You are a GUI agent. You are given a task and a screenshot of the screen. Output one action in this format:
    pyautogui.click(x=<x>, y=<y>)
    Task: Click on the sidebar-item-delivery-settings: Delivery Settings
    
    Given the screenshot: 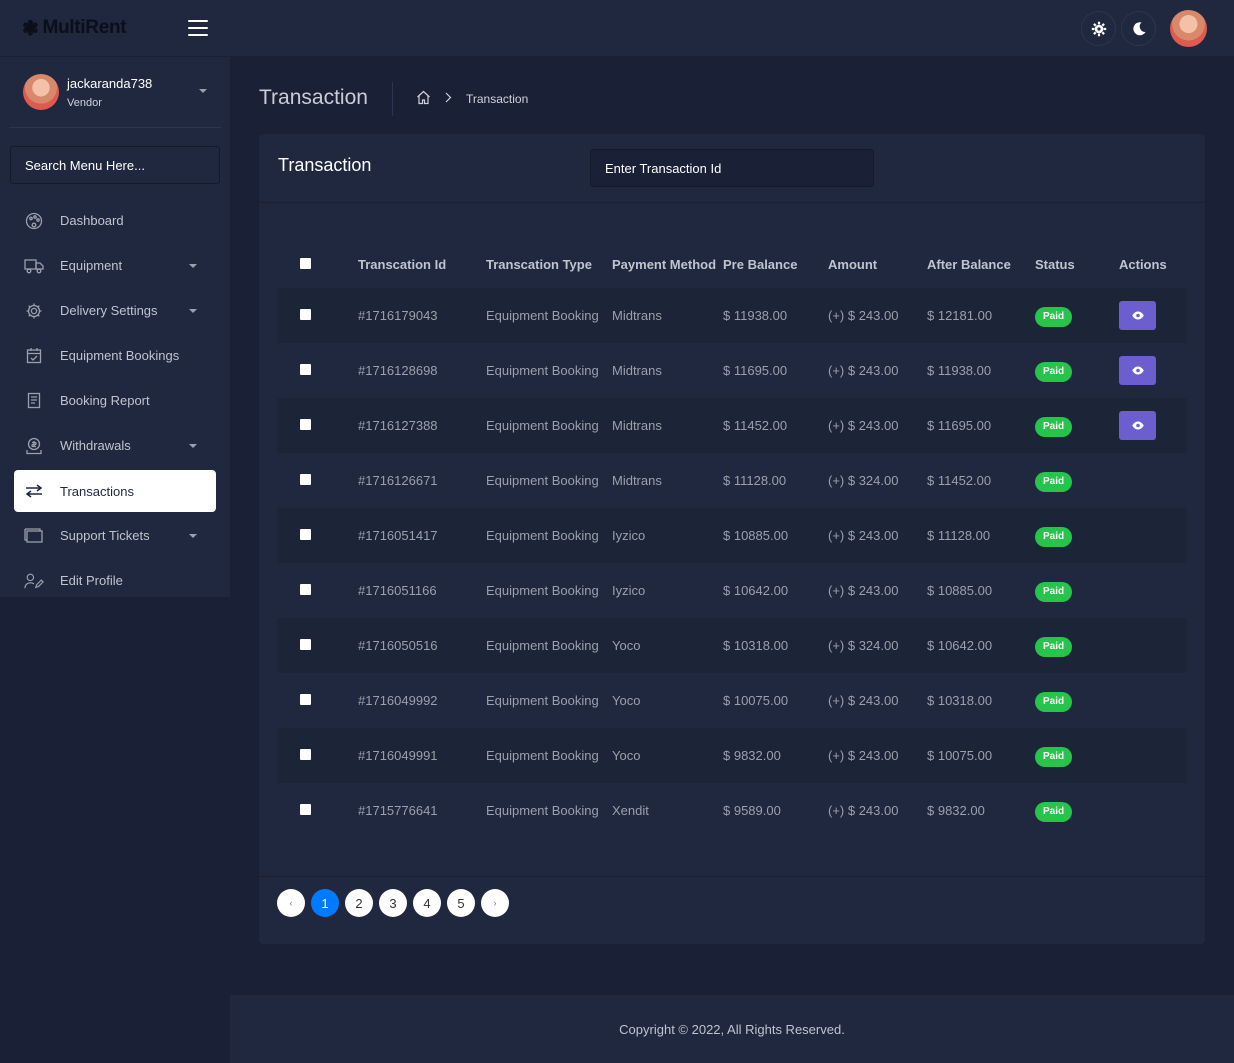 What is the action you would take?
    pyautogui.click(x=115, y=310)
    